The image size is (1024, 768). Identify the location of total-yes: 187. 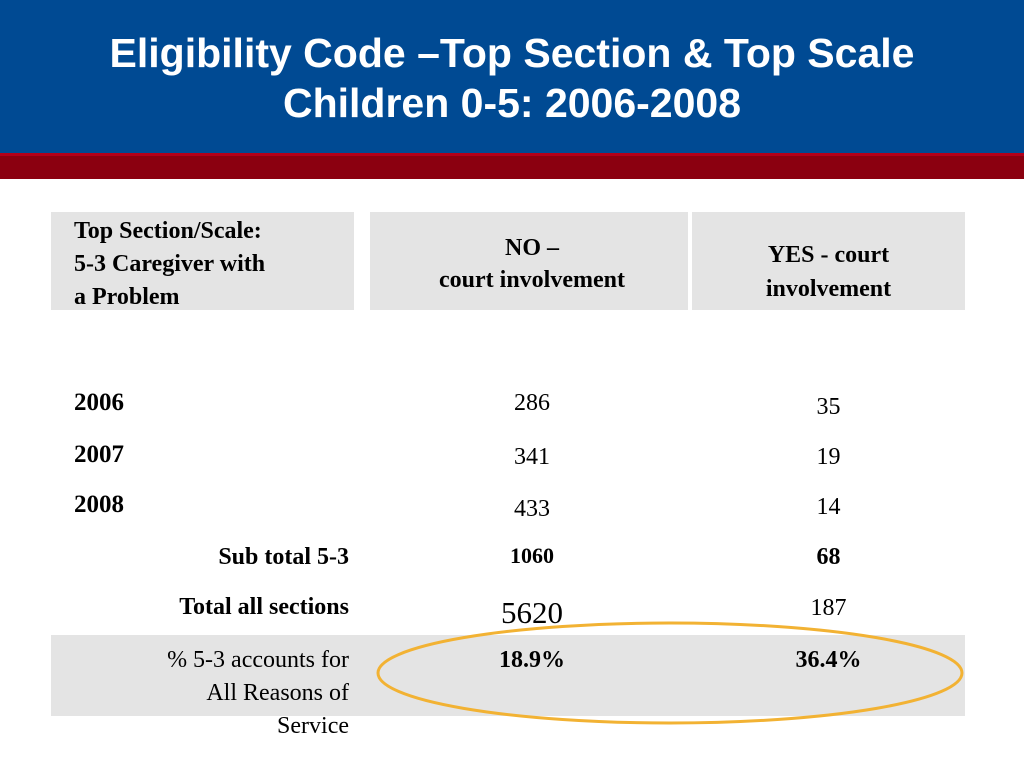
(828, 608).